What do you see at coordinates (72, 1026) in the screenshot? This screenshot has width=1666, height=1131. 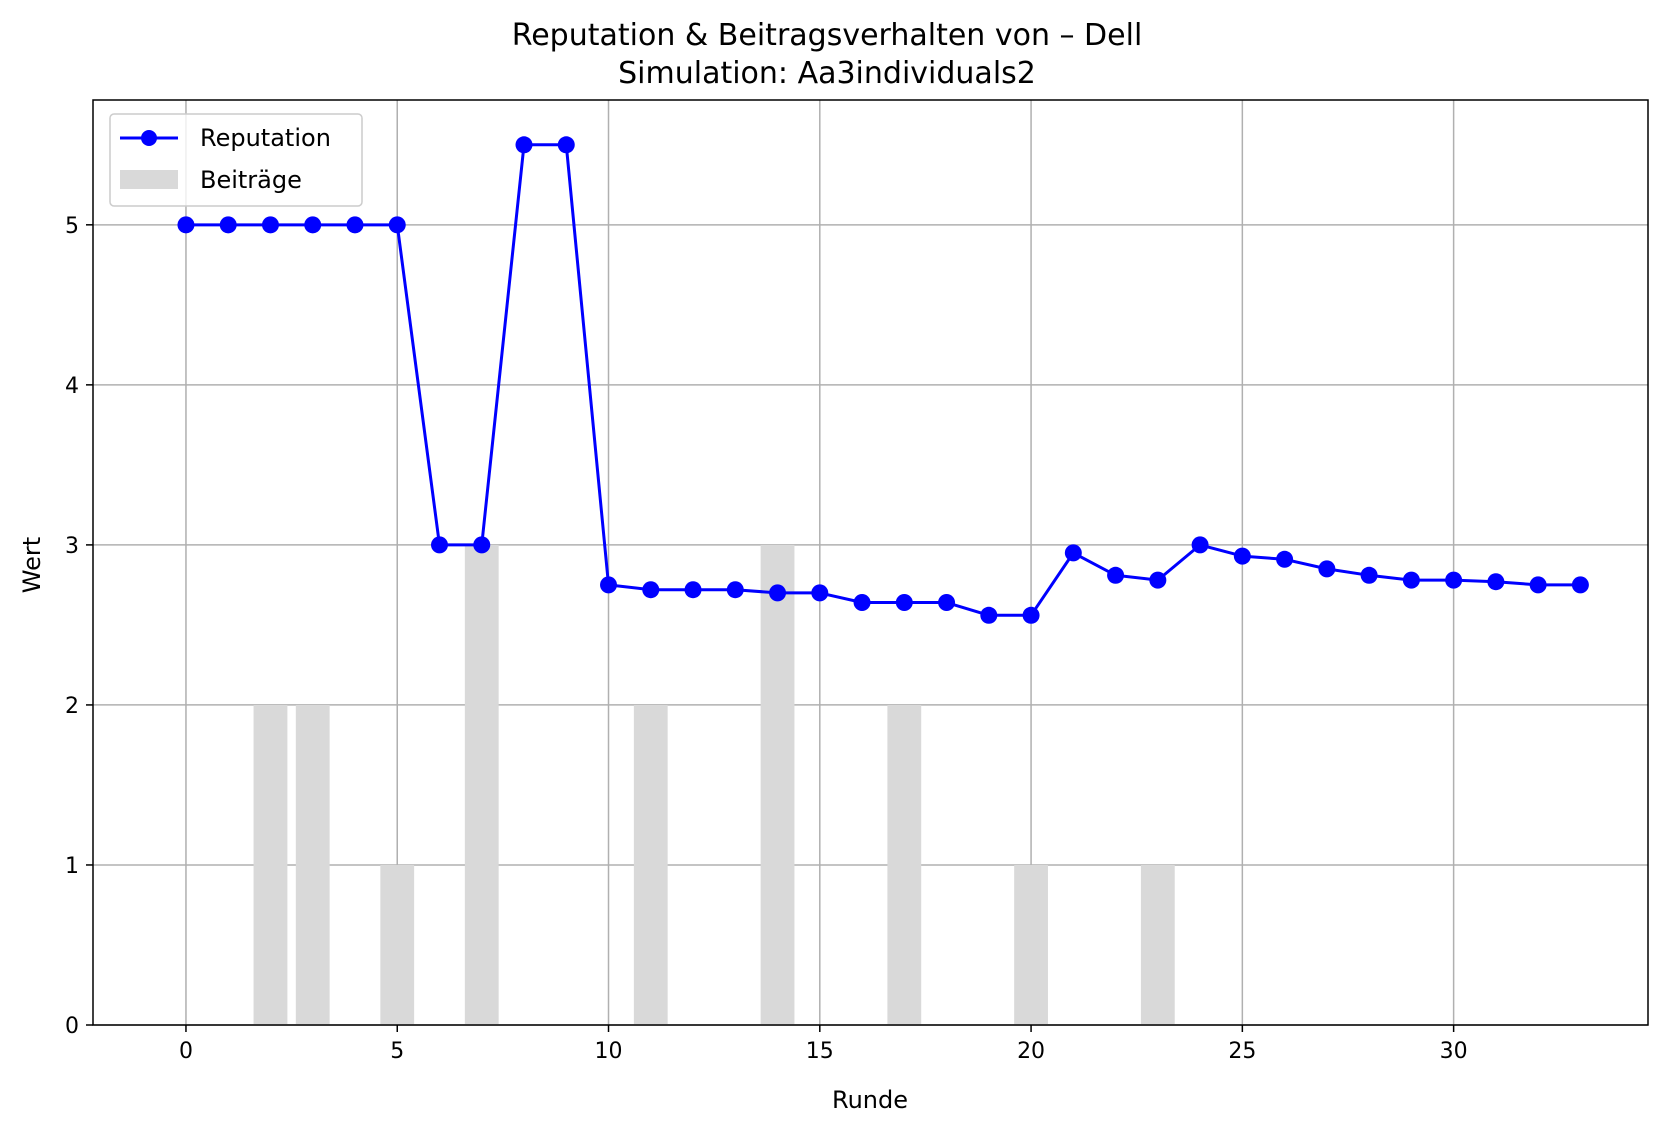 I see `y-tick-label: 0` at bounding box center [72, 1026].